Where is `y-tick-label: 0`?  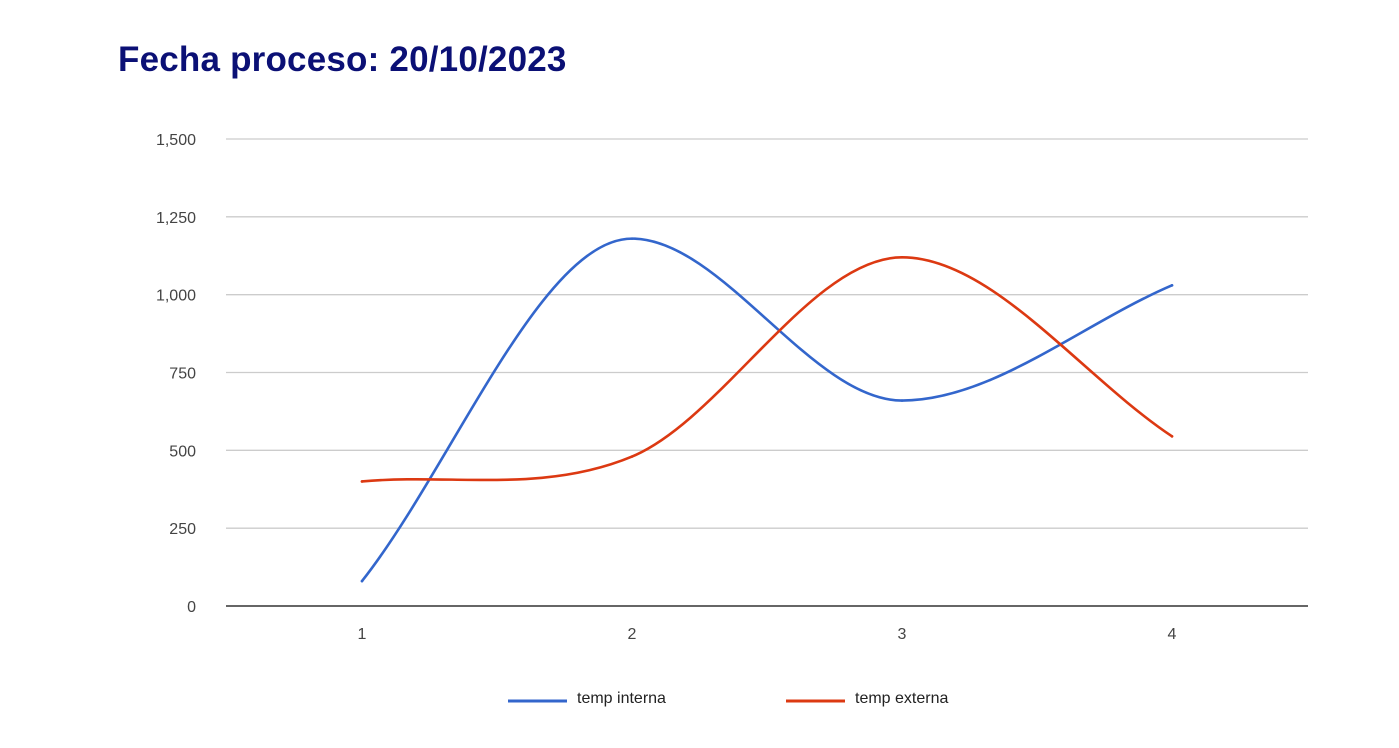 y-tick-label: 0 is located at coordinates (191, 607).